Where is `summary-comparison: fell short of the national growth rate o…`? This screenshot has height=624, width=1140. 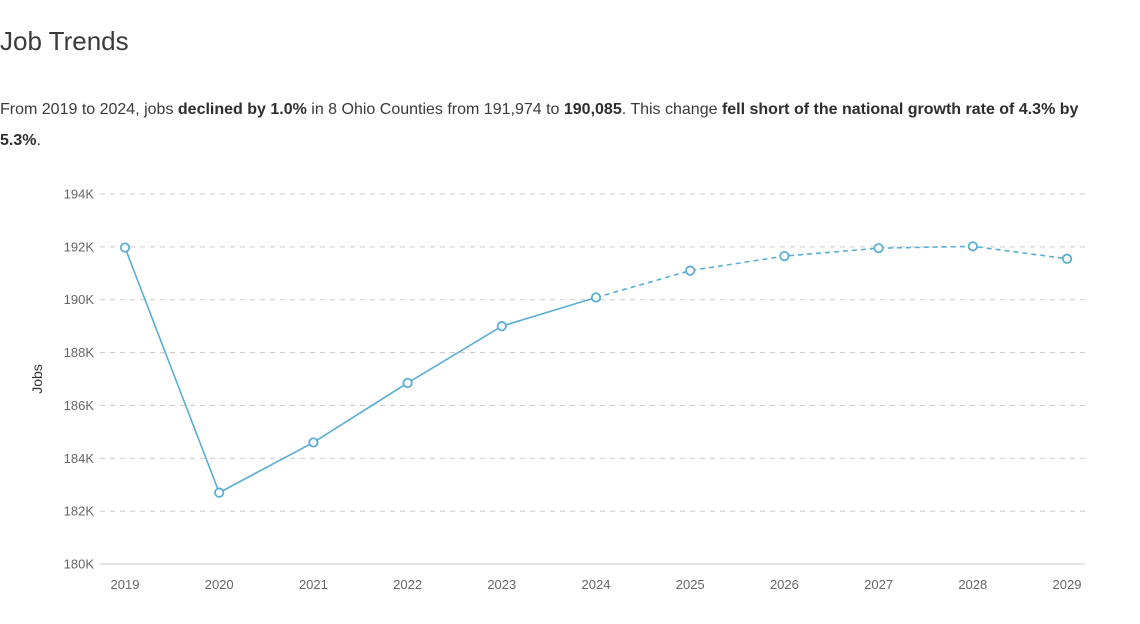 summary-comparison: fell short of the national growth rate o… is located at coordinates (539, 125).